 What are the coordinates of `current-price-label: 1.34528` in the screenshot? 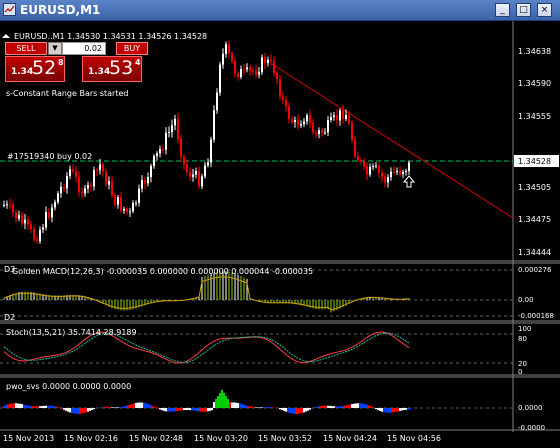 It's located at (534, 161).